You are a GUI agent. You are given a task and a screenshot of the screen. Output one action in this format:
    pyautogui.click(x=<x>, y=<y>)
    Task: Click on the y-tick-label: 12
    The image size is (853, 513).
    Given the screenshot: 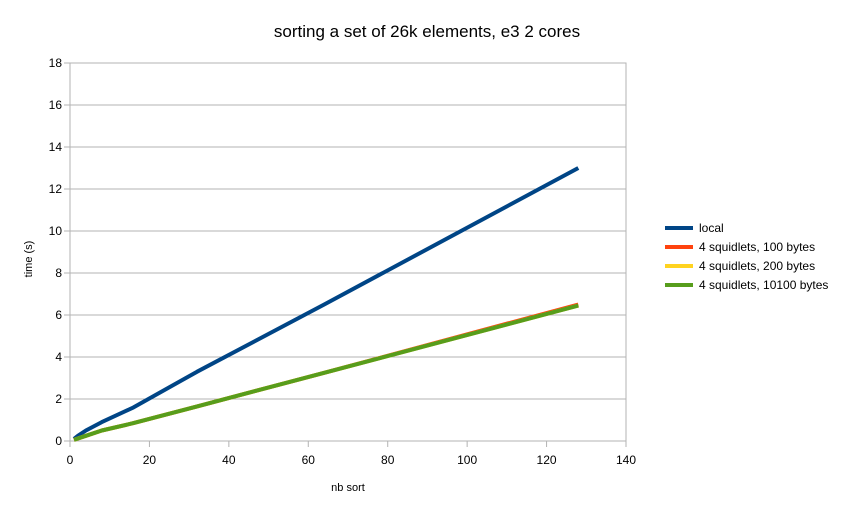 What is the action you would take?
    pyautogui.click(x=56, y=189)
    